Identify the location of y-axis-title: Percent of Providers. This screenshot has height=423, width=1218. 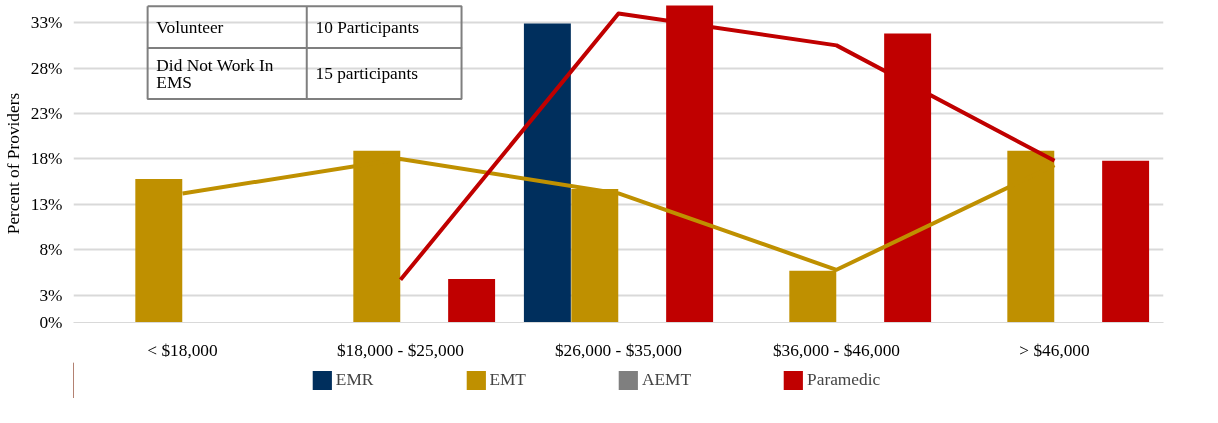
(13, 163).